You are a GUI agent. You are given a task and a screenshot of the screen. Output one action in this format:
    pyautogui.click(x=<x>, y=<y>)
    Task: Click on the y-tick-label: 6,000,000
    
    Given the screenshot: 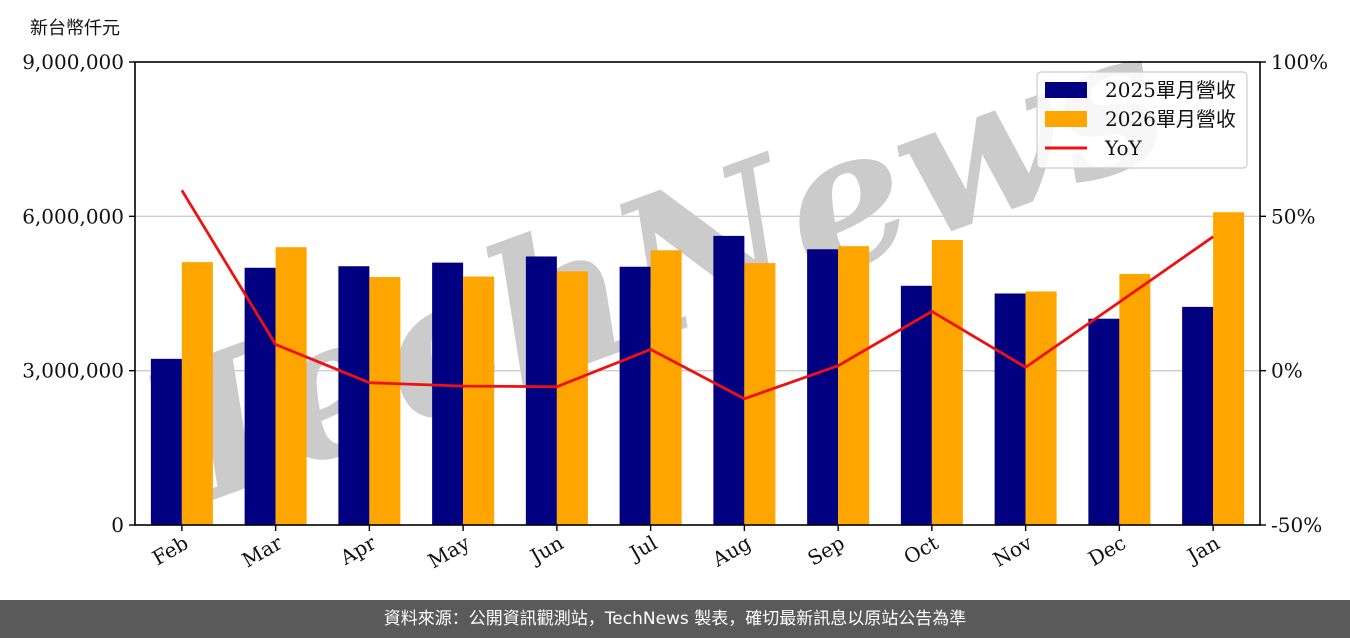 What is the action you would take?
    pyautogui.click(x=73, y=216)
    